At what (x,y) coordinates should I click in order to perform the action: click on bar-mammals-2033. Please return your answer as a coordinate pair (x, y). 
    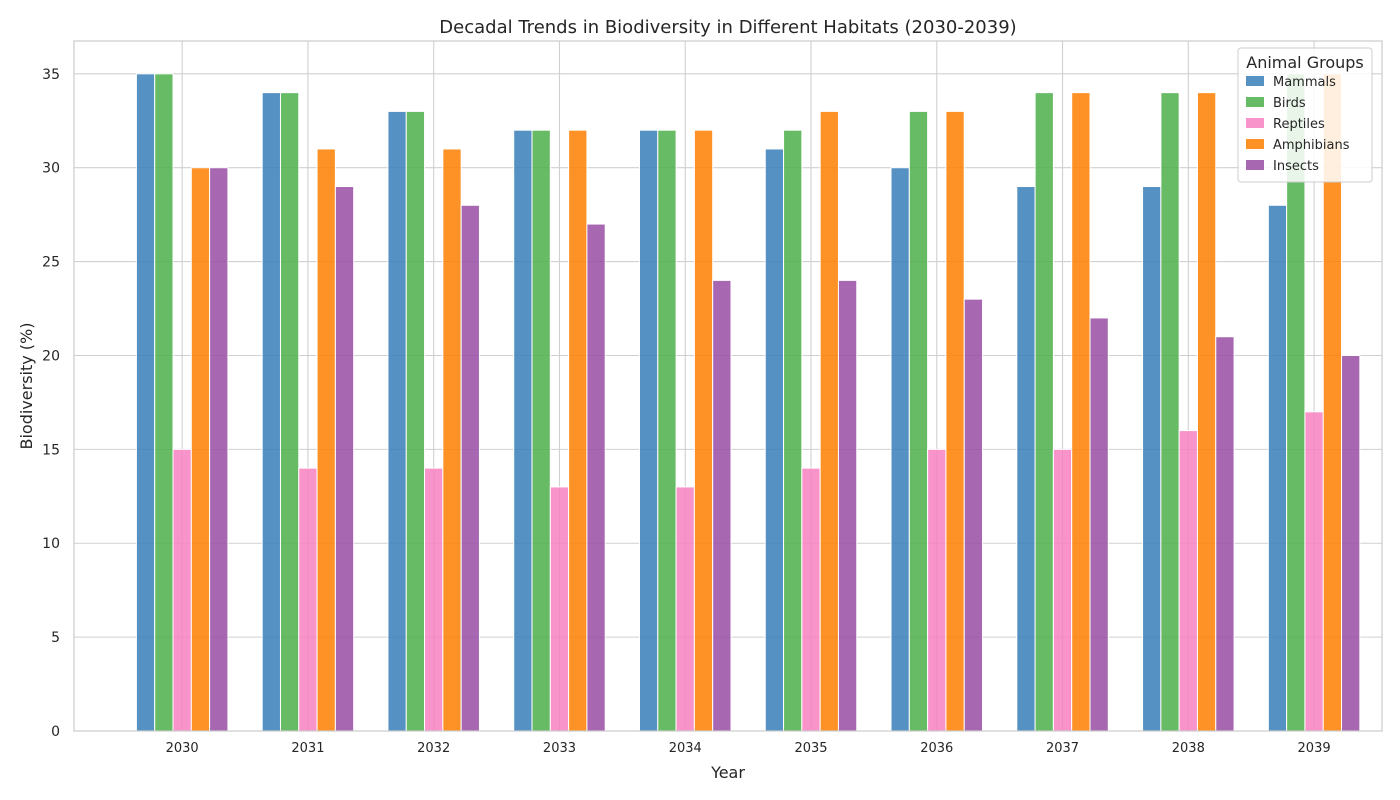
    Looking at the image, I should click on (523, 430).